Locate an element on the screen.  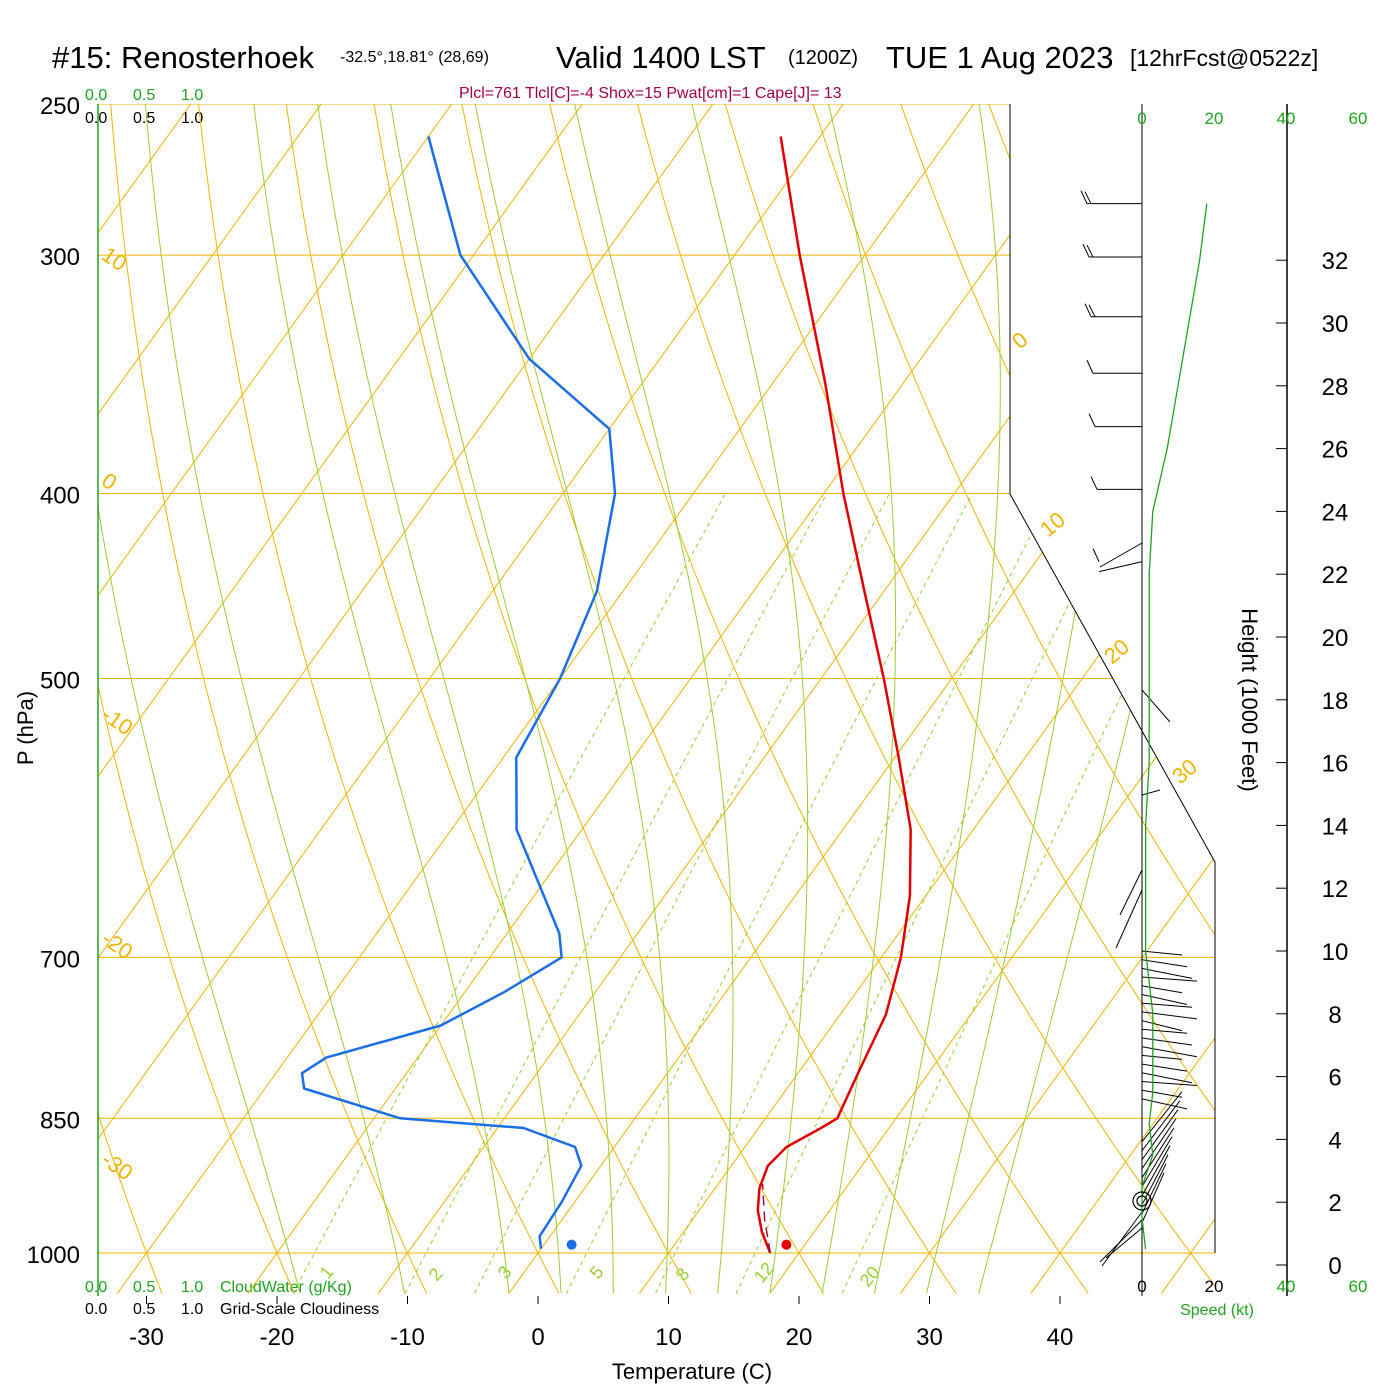
height-tick-label: 14 is located at coordinates (1335, 826).